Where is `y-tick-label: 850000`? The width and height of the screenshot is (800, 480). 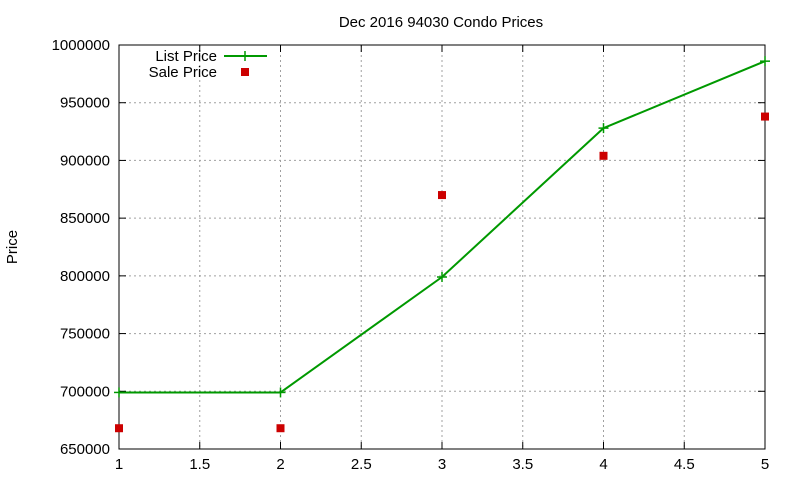 y-tick-label: 850000 is located at coordinates (85, 218).